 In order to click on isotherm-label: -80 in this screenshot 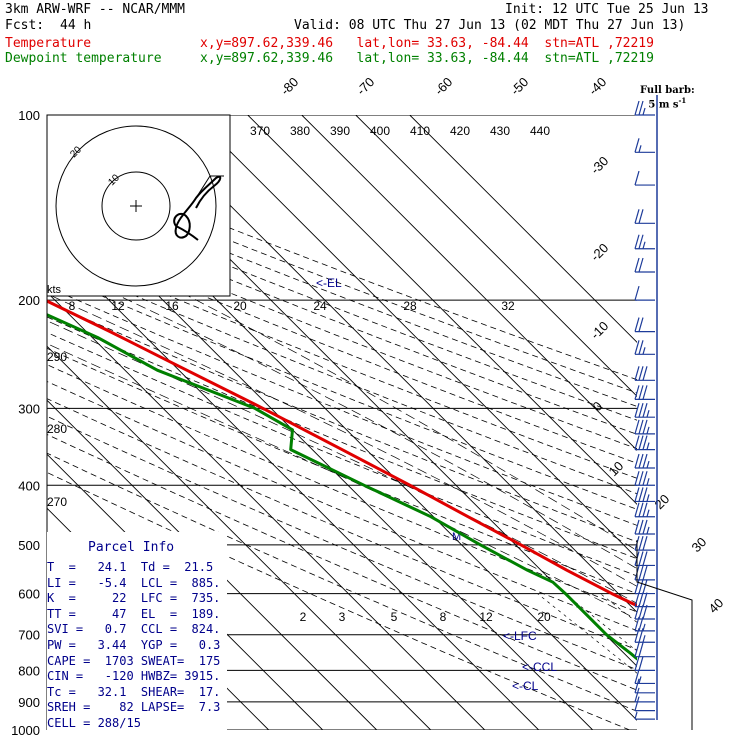, I will do `click(290, 86)`.